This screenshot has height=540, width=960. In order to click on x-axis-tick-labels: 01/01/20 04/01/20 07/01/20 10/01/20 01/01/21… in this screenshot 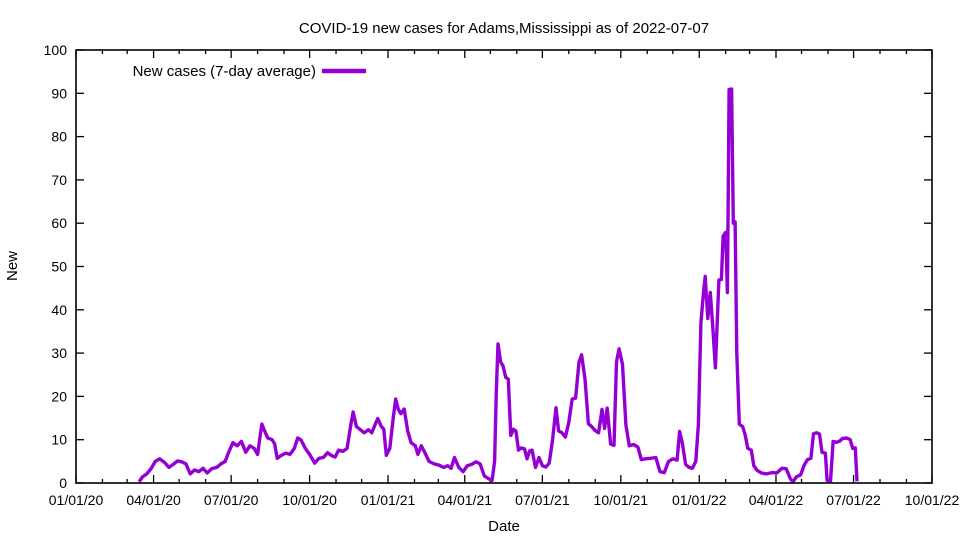, I will do `click(504, 500)`.